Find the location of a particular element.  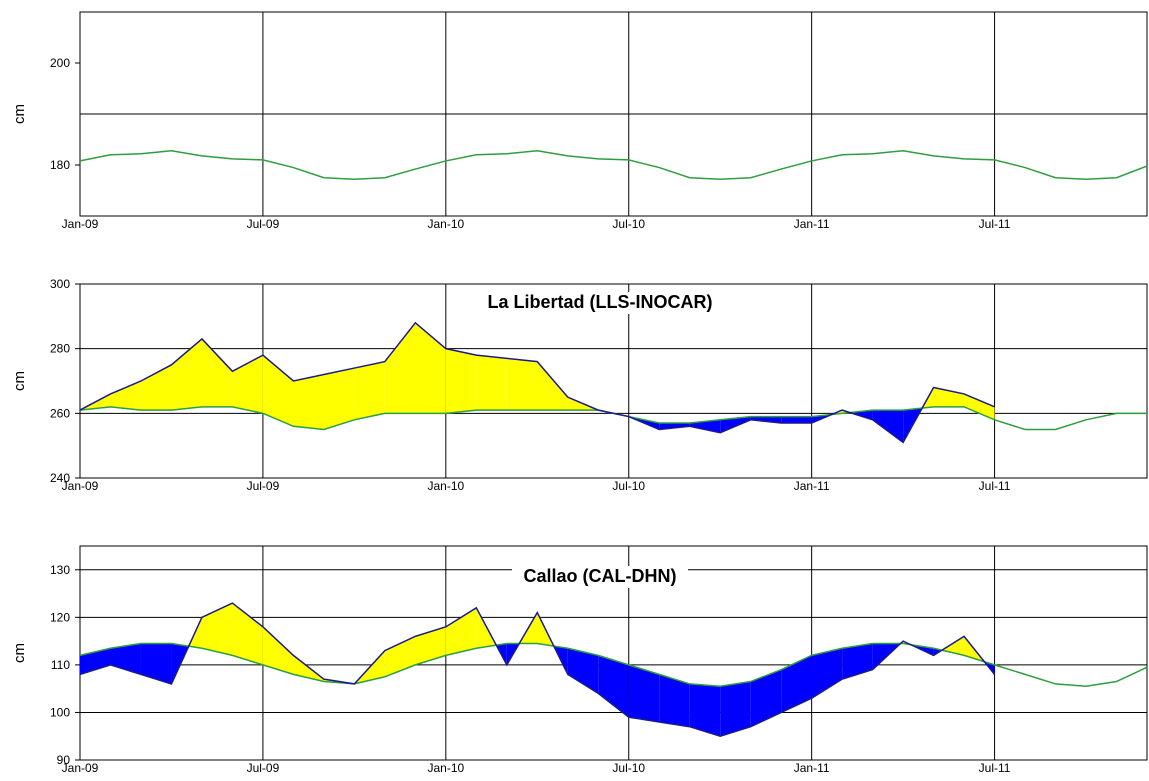

y-tick-label: 130 is located at coordinates (60, 570).